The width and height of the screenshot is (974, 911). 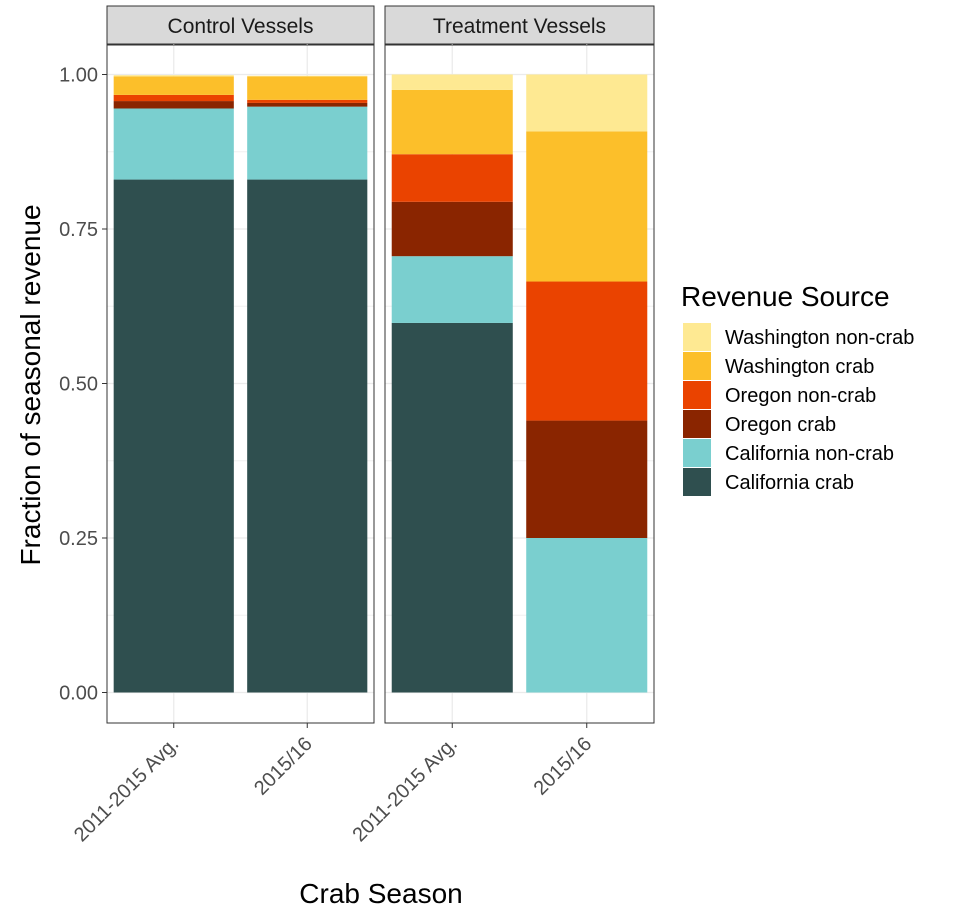 What do you see at coordinates (78, 385) in the screenshot?
I see `y-tick-label: 0.50` at bounding box center [78, 385].